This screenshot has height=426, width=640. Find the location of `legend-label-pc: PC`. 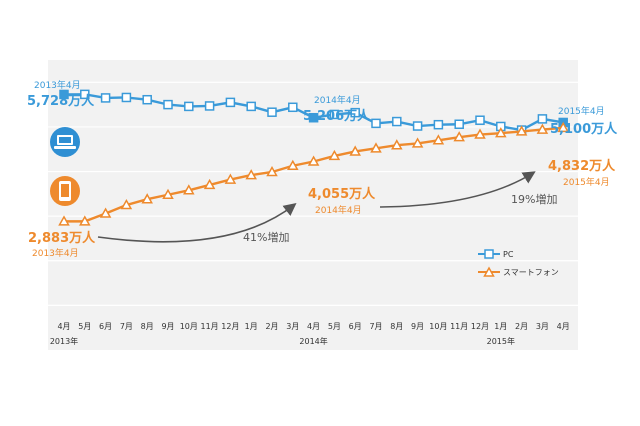

legend-label-pc: PC is located at coordinates (508, 254).